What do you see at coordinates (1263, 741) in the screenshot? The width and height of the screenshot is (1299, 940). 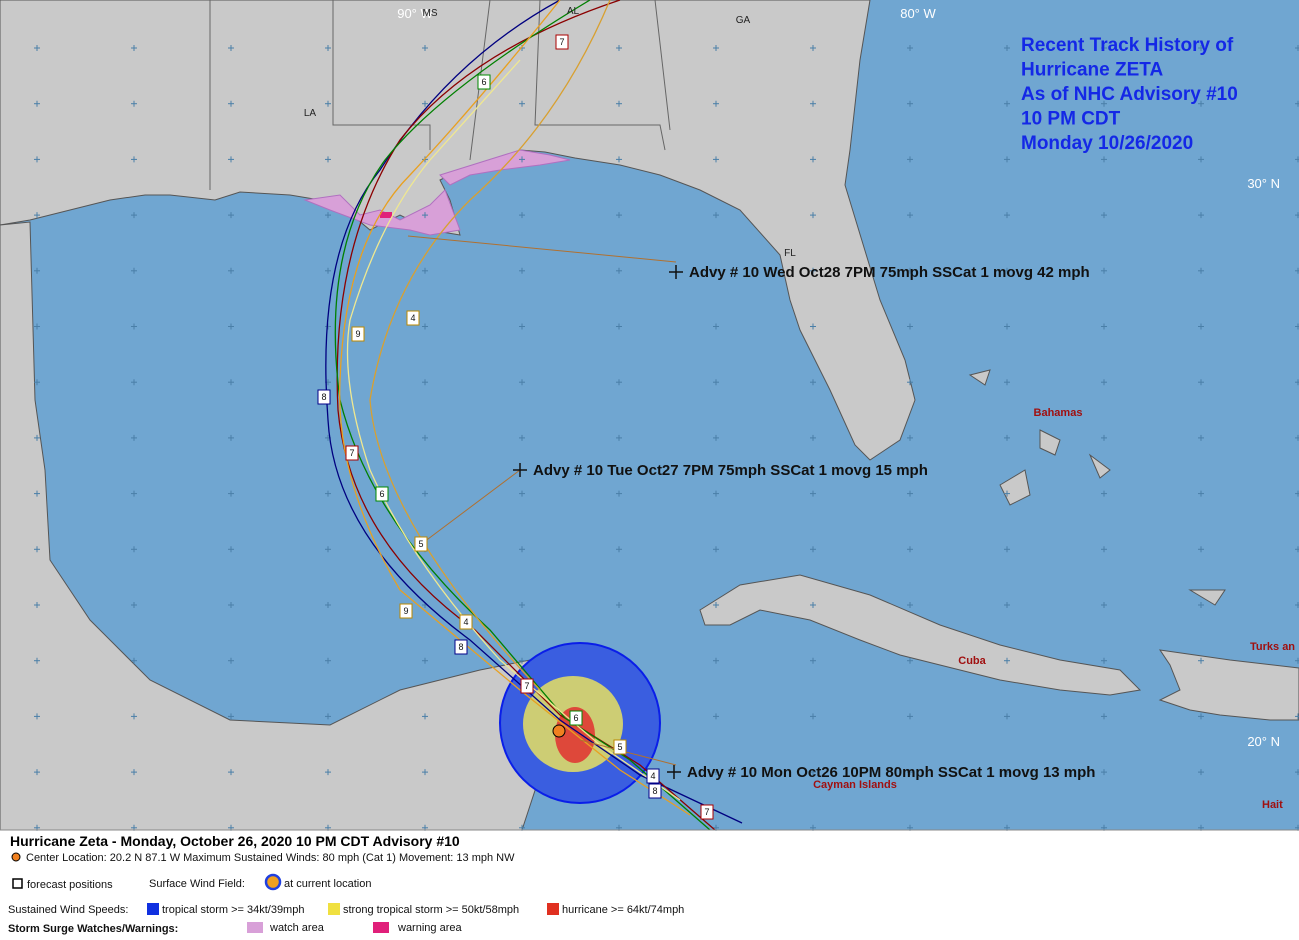 I see `grid-label: 20° N` at bounding box center [1263, 741].